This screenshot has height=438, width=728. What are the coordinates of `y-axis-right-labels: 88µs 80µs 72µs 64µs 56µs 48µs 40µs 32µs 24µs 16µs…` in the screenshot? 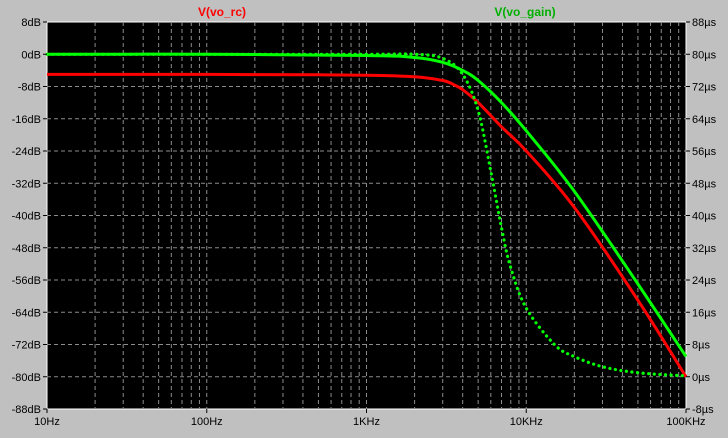 It's located at (701, 216).